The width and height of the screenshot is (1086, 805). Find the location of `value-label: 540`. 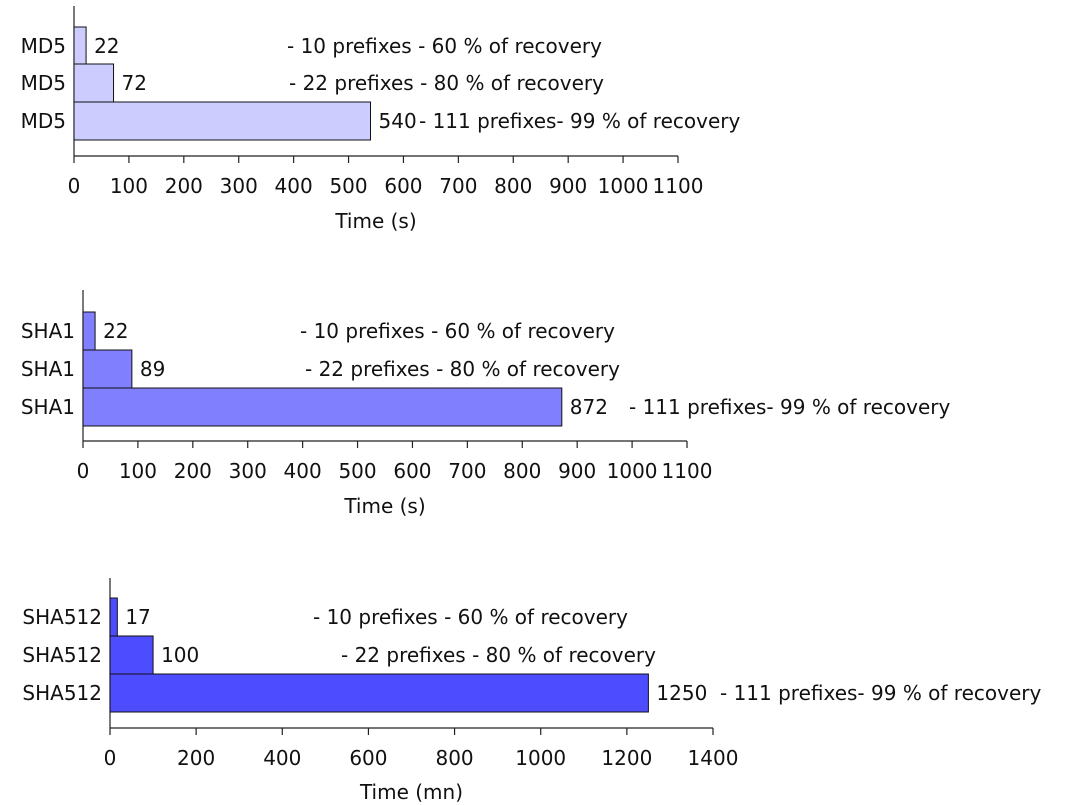

value-label: 540 is located at coordinates (398, 121).